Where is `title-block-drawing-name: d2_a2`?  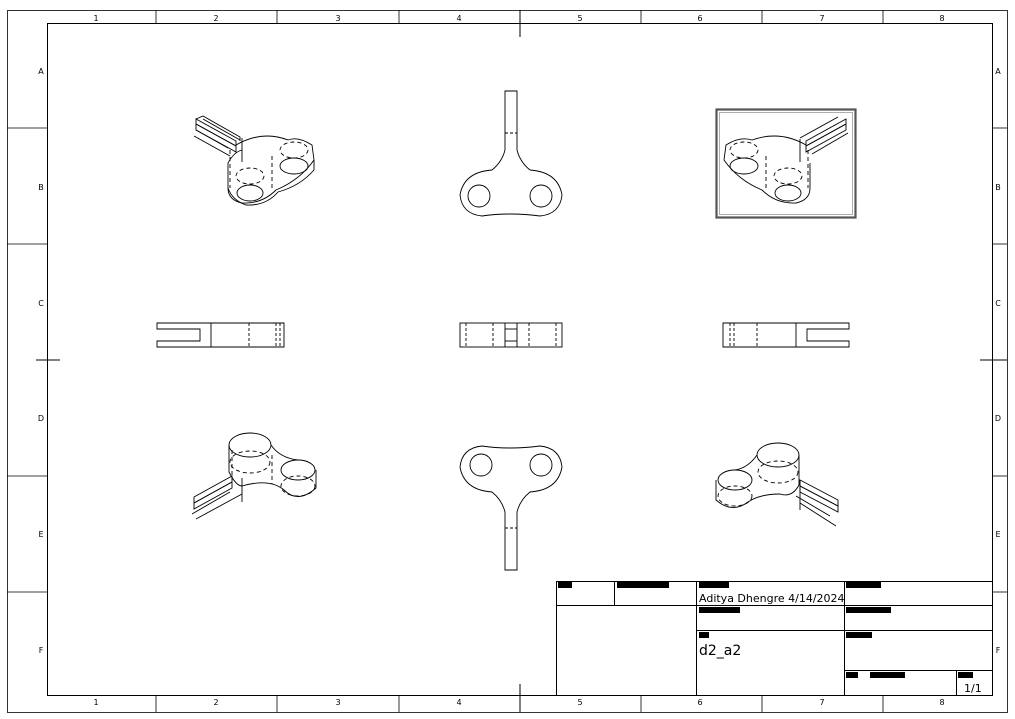 title-block-drawing-name: d2_a2 is located at coordinates (720, 651).